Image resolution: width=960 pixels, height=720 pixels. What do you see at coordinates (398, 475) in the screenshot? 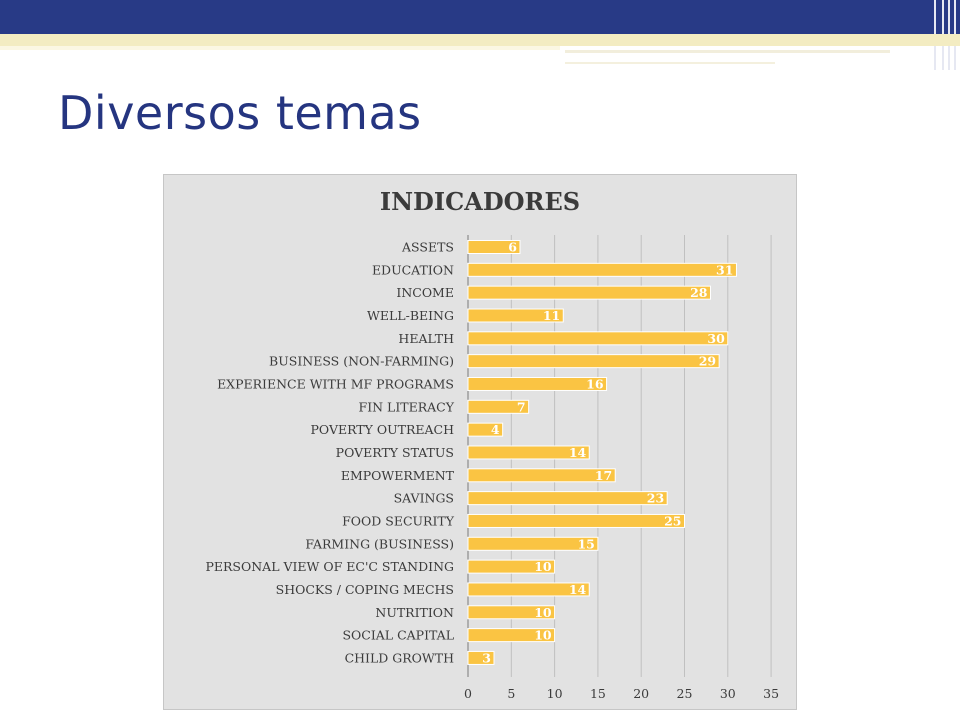
I see `category-label: EMPOWERMENT` at bounding box center [398, 475].